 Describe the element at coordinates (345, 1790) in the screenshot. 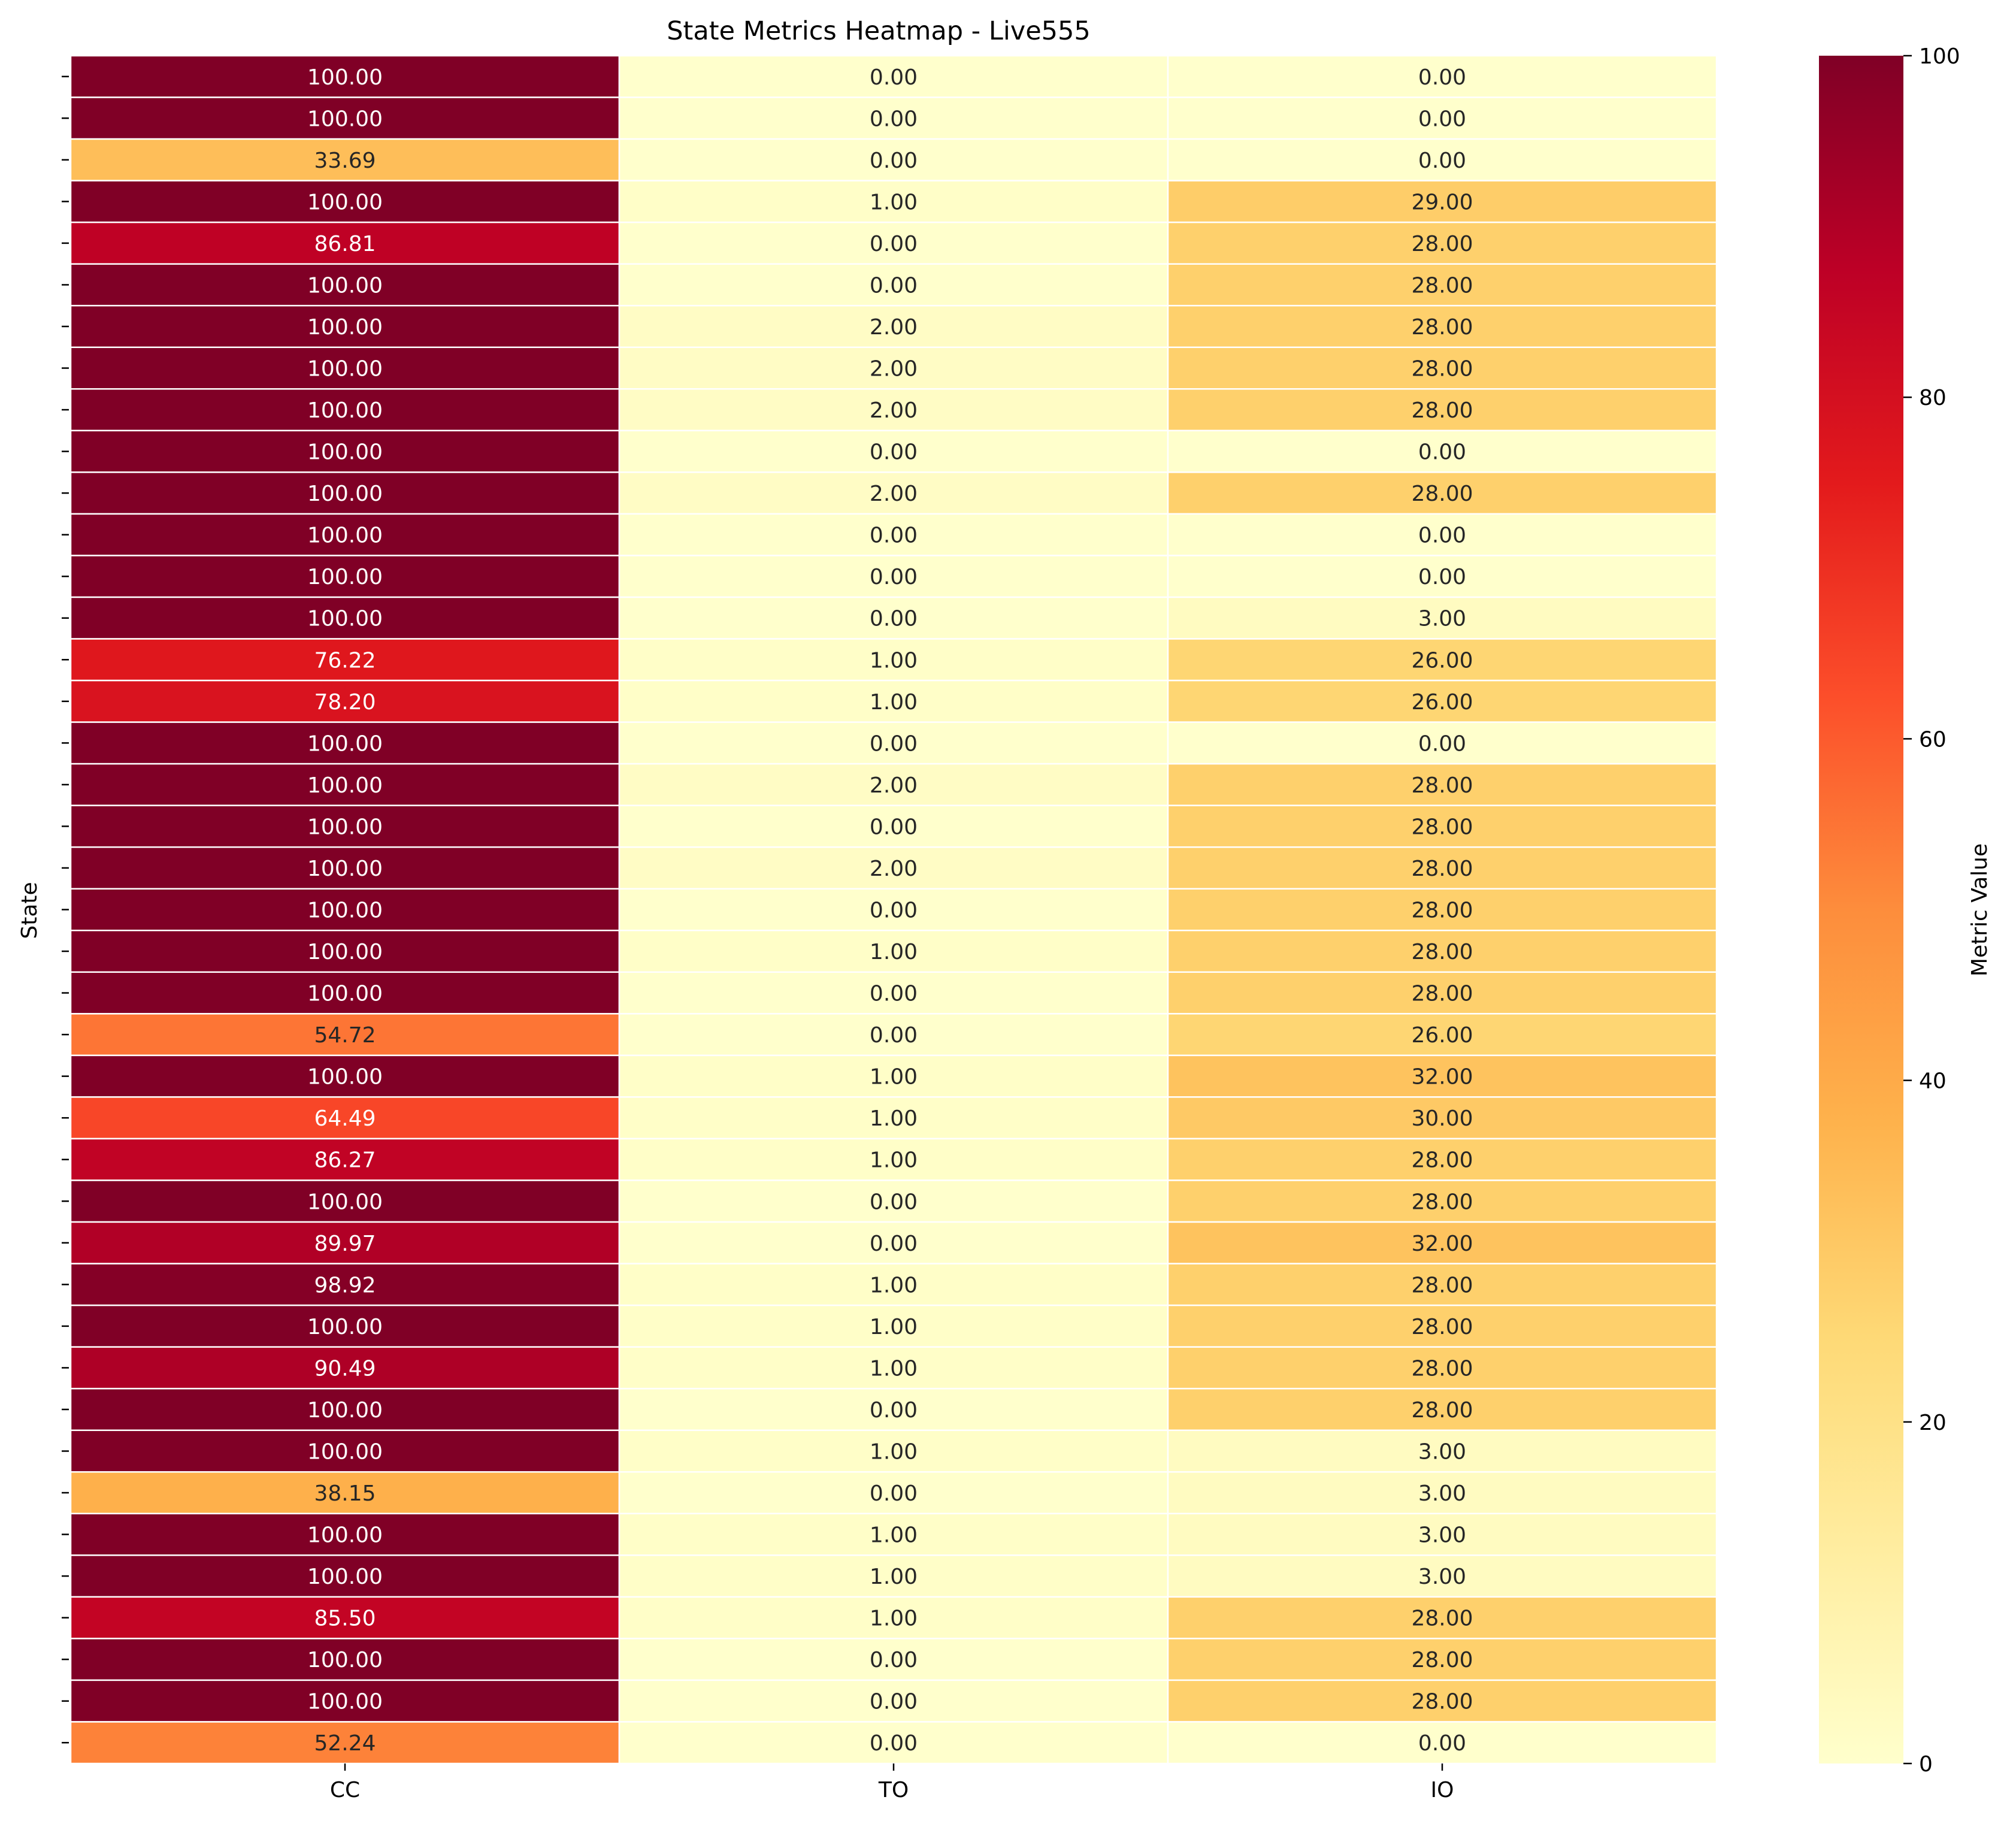

I see `x-tick-label: CC` at that location.